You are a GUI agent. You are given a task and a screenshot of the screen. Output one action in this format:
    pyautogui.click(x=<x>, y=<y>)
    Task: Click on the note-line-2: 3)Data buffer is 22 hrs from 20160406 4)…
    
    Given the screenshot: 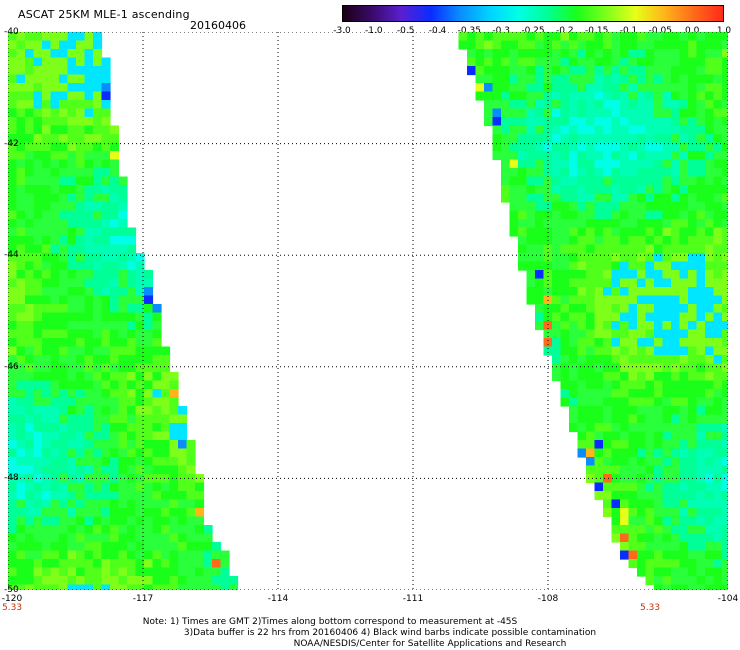 What is the action you would take?
    pyautogui.click(x=390, y=633)
    